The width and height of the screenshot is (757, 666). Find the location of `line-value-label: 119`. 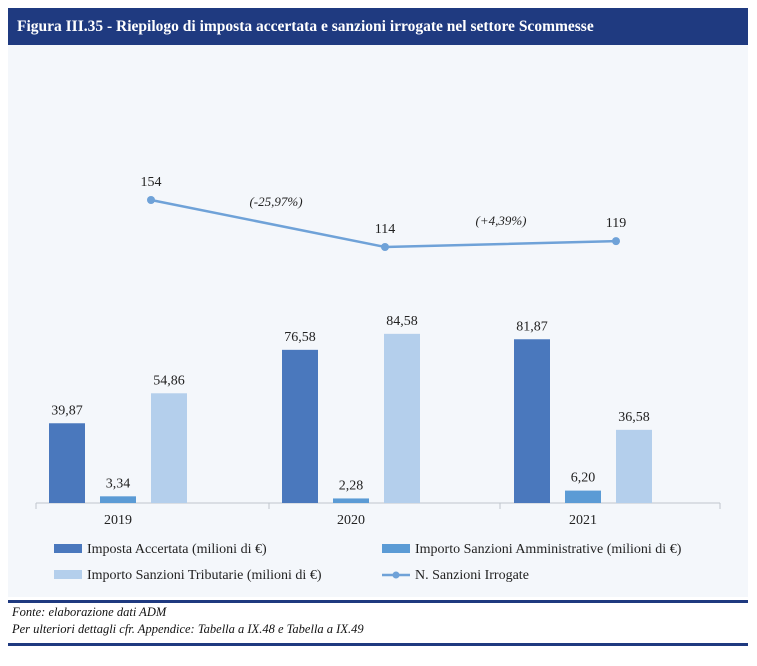

line-value-label: 119 is located at coordinates (616, 223).